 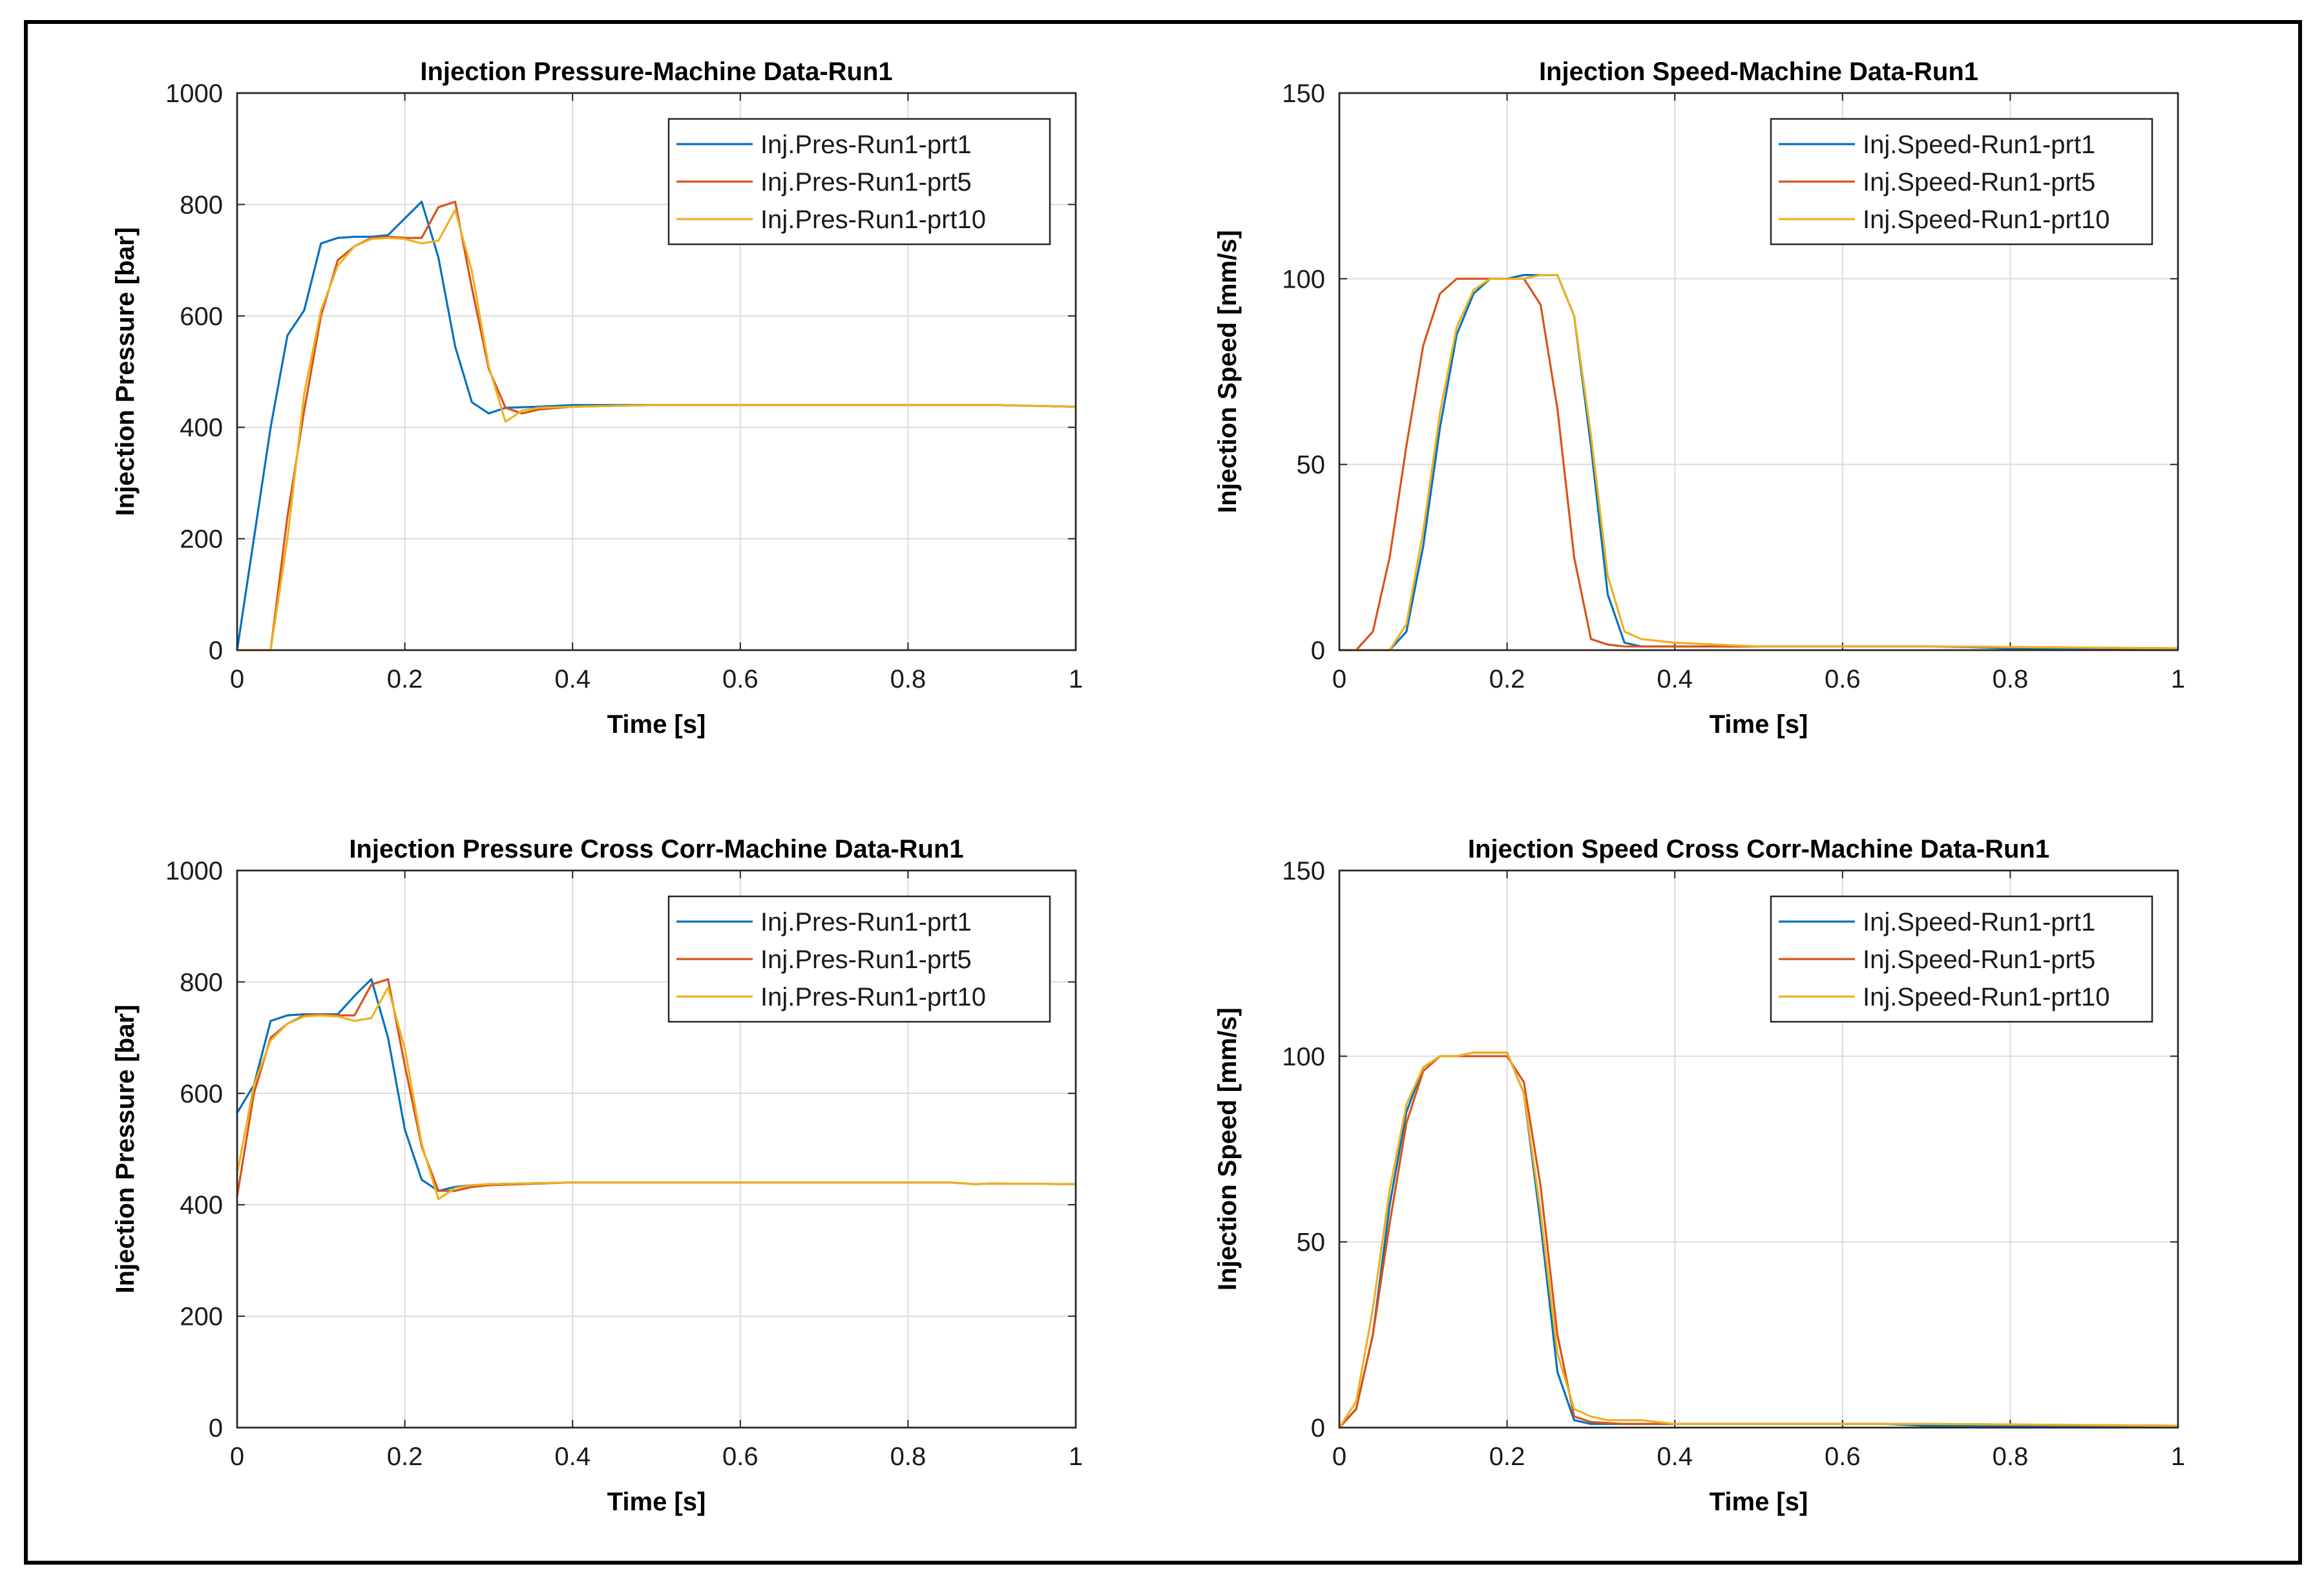 I want to click on chart-title: Injection Pressure-Machine Data-Run1, so click(x=656, y=72).